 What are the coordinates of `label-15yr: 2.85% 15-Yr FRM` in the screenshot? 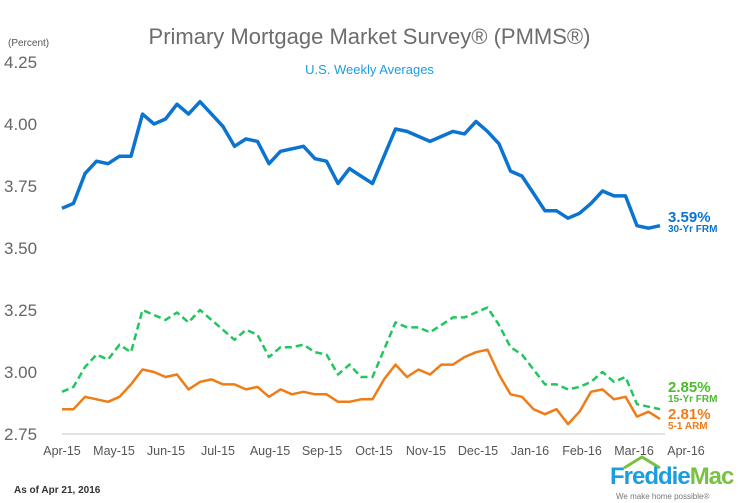 It's located at (692, 392).